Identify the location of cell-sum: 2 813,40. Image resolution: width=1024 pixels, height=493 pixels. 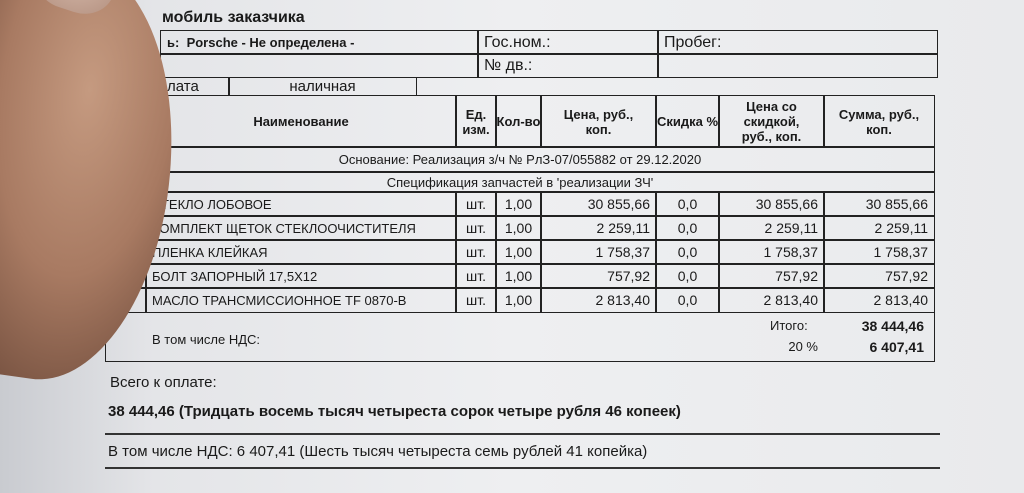
(879, 300).